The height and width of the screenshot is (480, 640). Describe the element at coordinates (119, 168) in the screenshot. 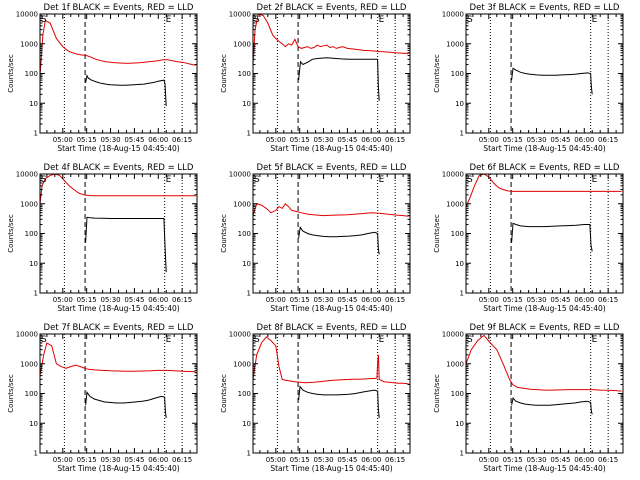

I see `panel-title: Det 4f BLACK = Events, RED = LLD` at that location.